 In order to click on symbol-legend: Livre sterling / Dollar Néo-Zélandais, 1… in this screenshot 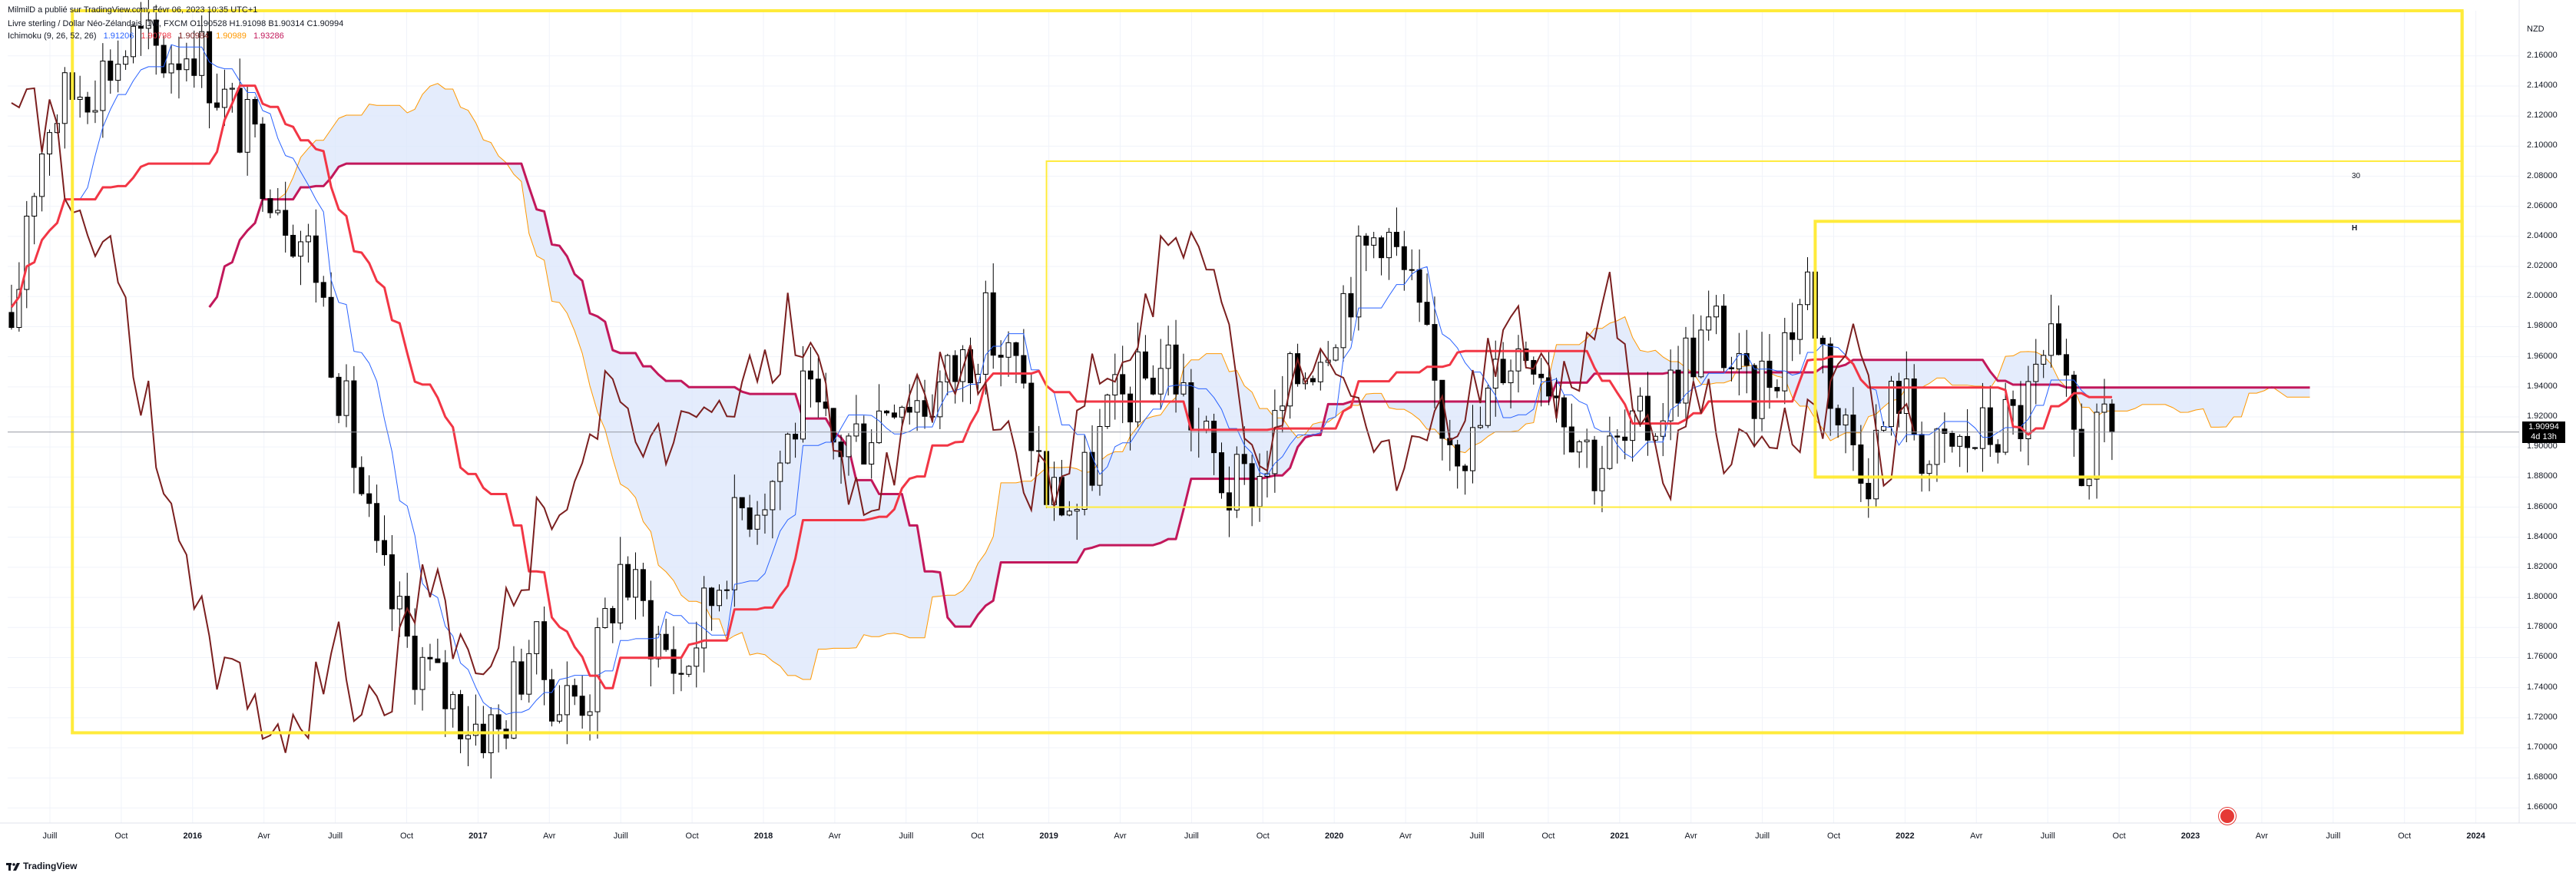, I will do `click(178, 23)`.